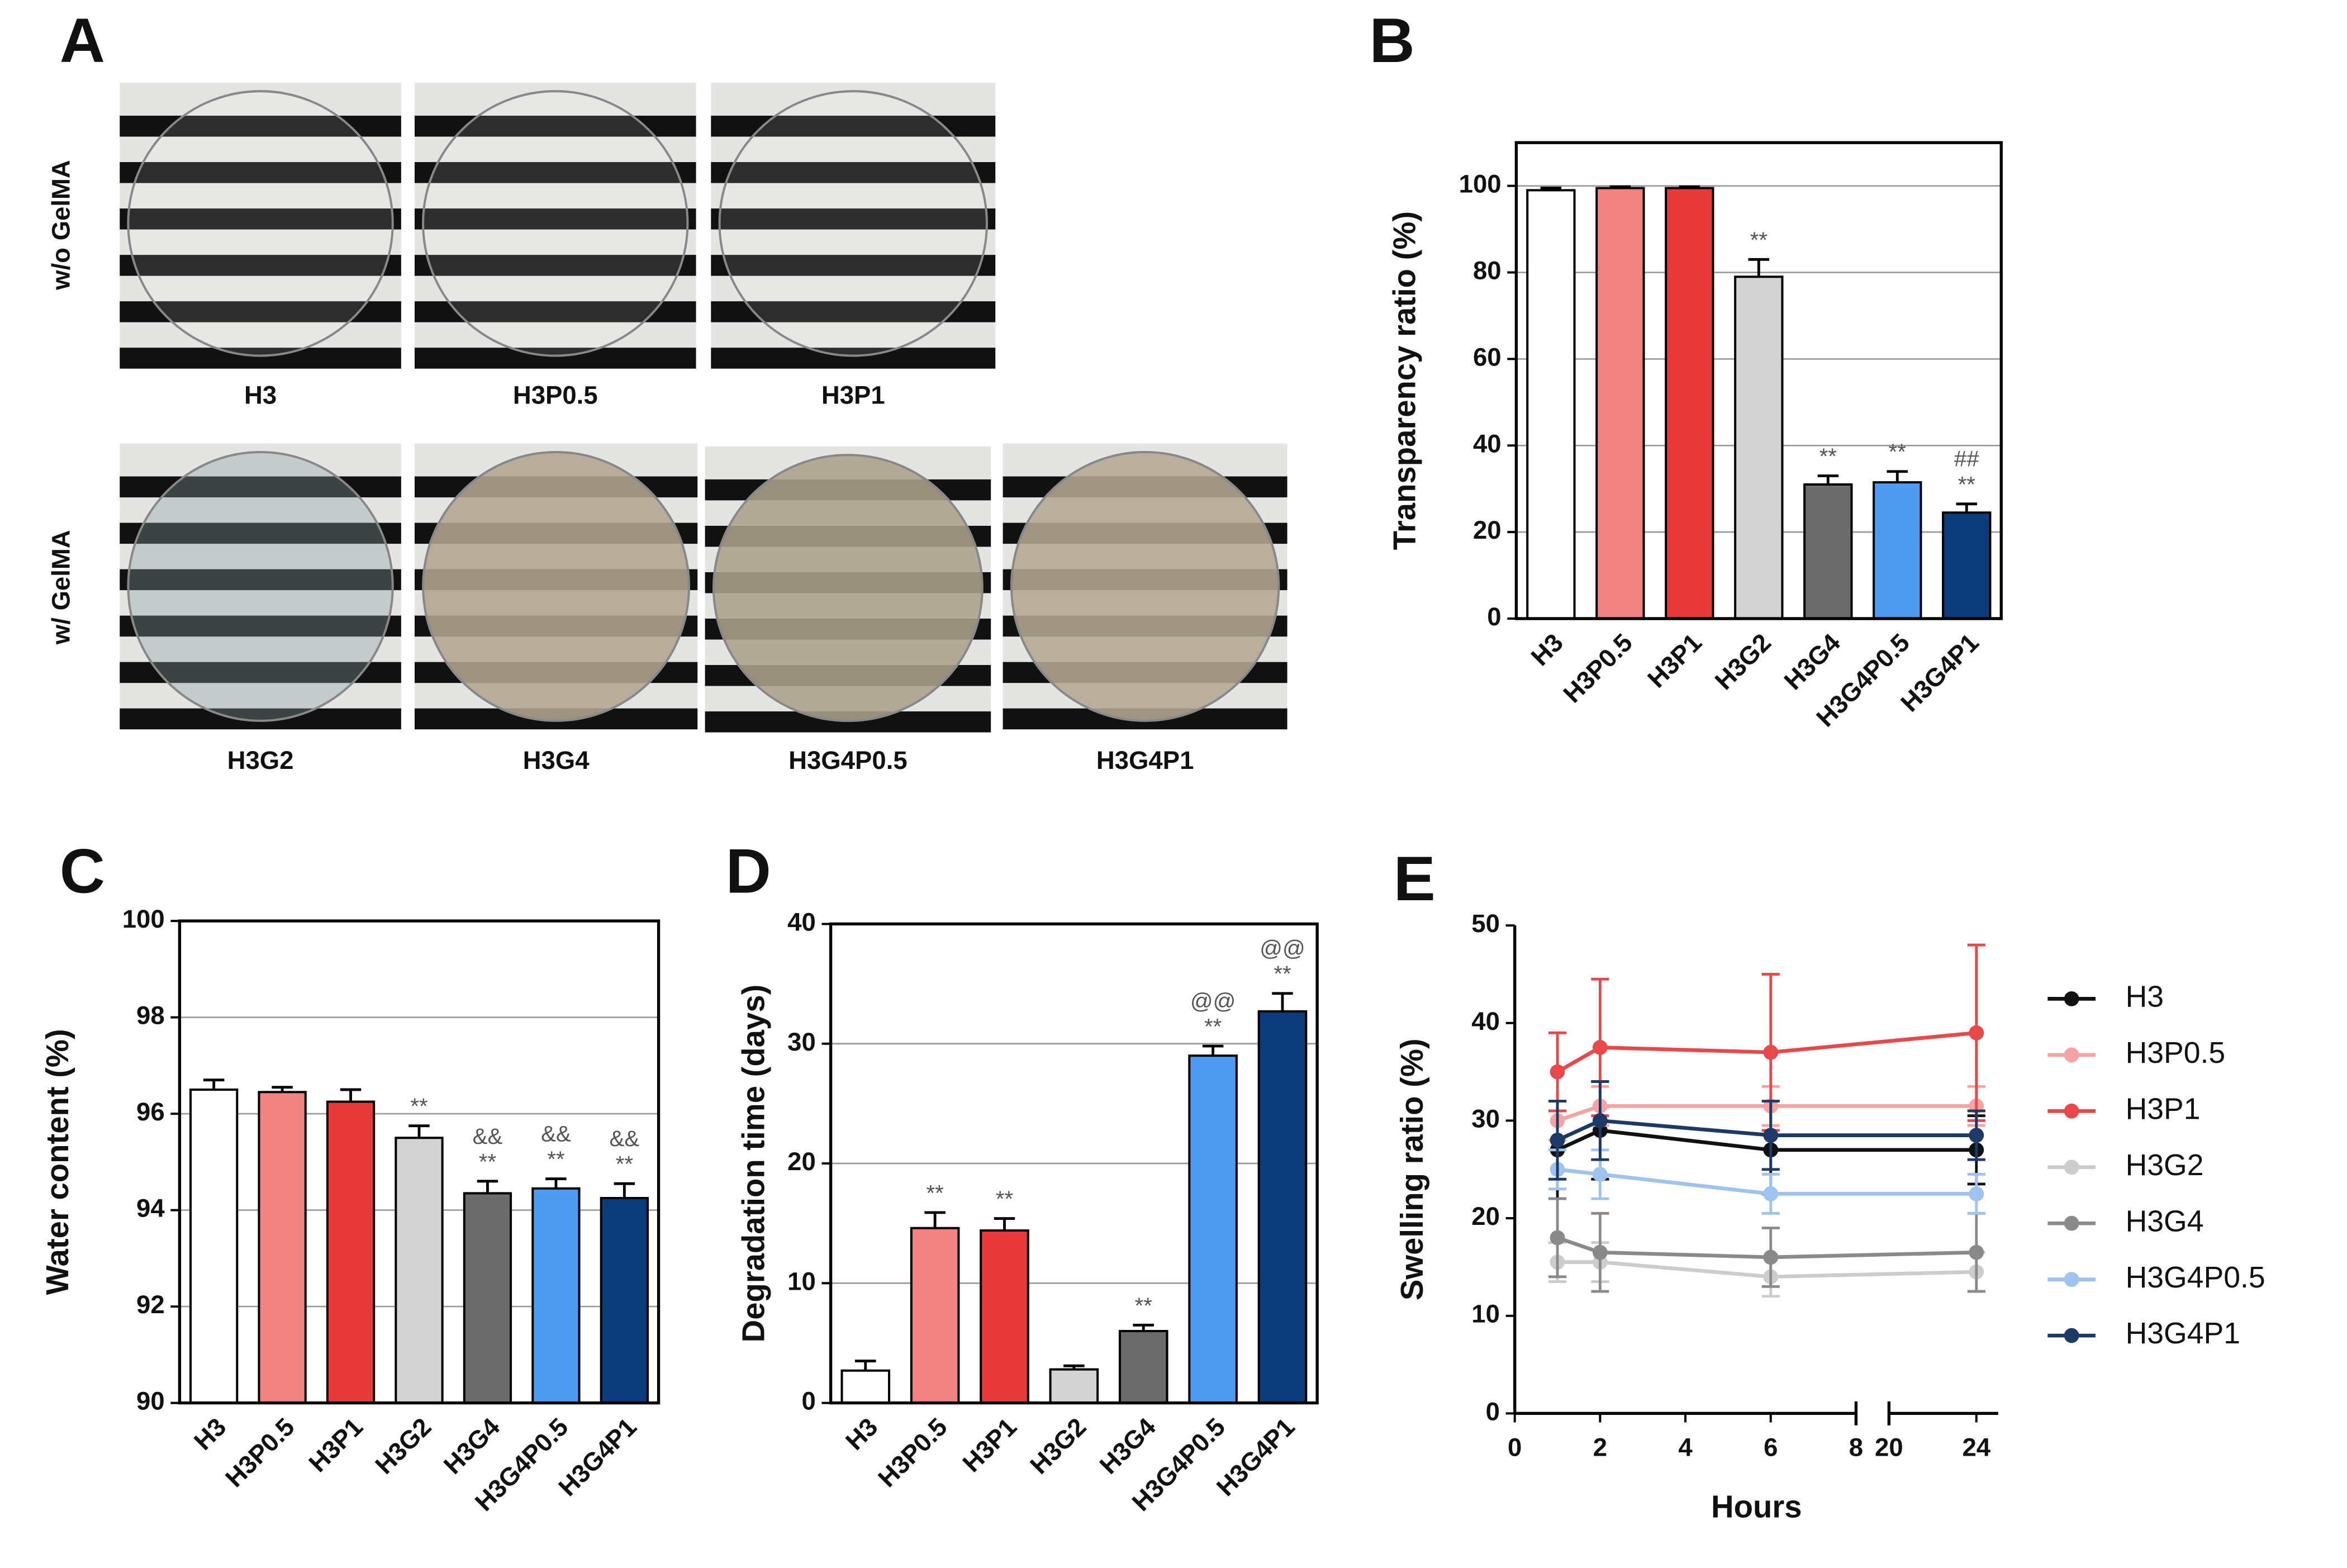 The height and width of the screenshot is (1568, 2347). What do you see at coordinates (2183, 1333) in the screenshot?
I see `legend-label: H3G4P1` at bounding box center [2183, 1333].